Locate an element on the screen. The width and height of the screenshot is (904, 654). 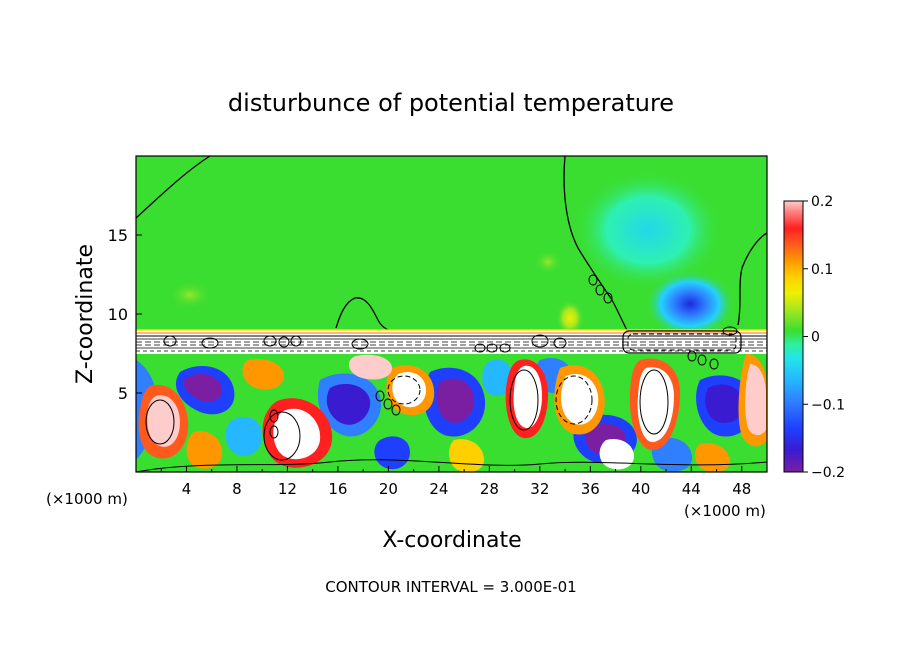
turbulent-cells is located at coordinates (451, 411).